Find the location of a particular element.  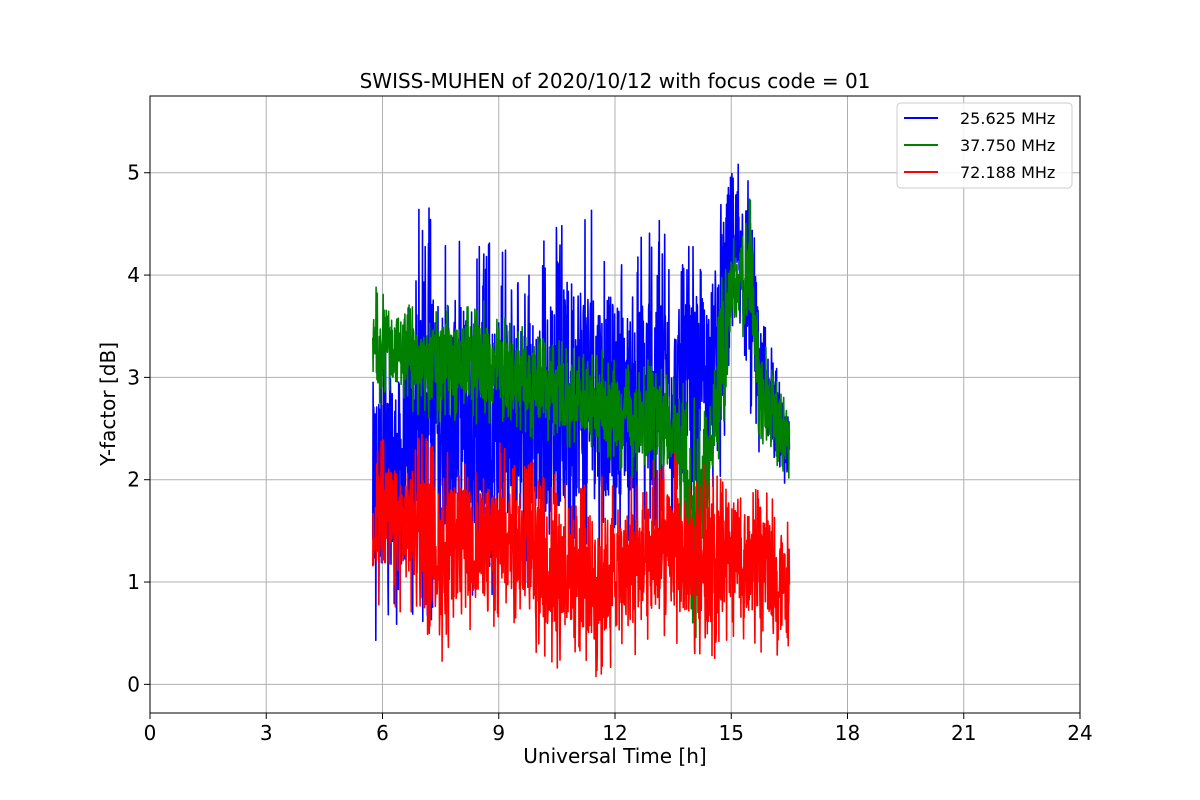

x-tick-label: 21 is located at coordinates (963, 733).